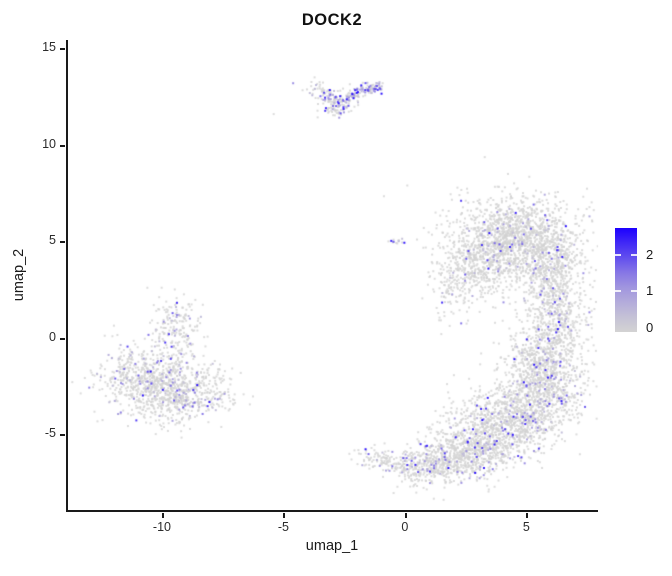 The height and width of the screenshot is (576, 672). I want to click on colorbar-tick-label: 0, so click(650, 327).